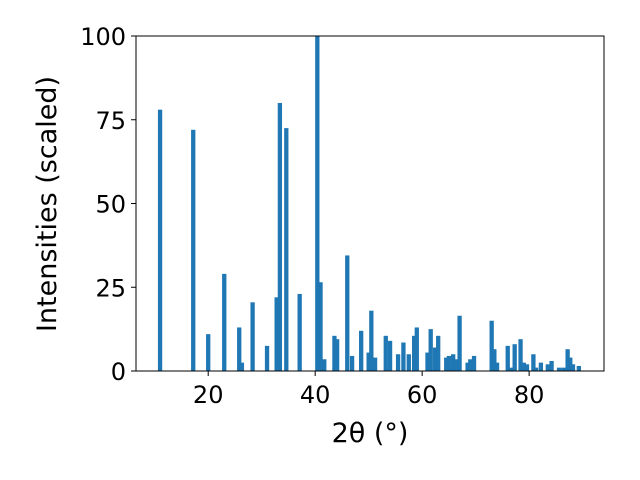 This screenshot has height=480, width=640. I want to click on y-axis-ticks: 0 25 50 75 100, so click(108, 204).